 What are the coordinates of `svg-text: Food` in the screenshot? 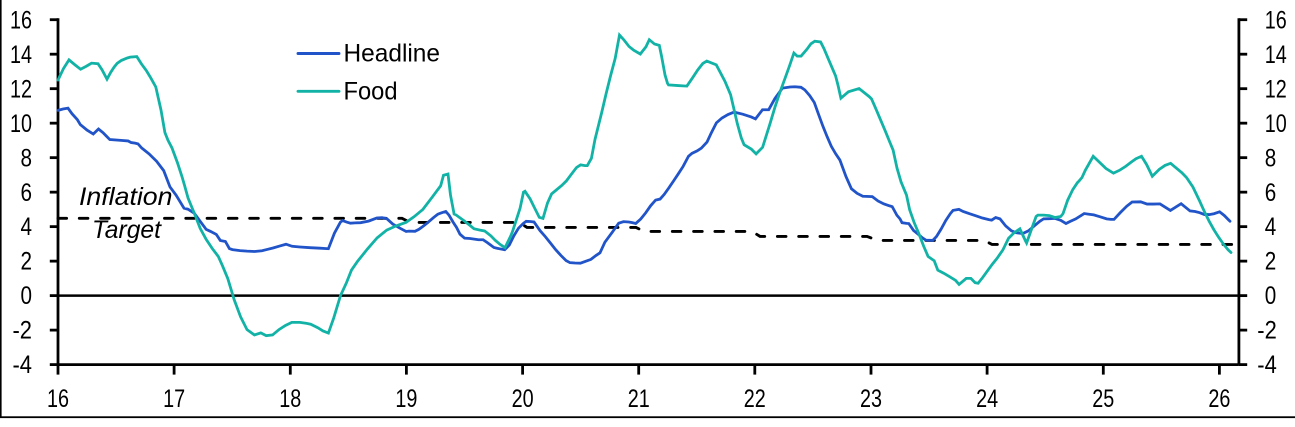 It's located at (371, 91).